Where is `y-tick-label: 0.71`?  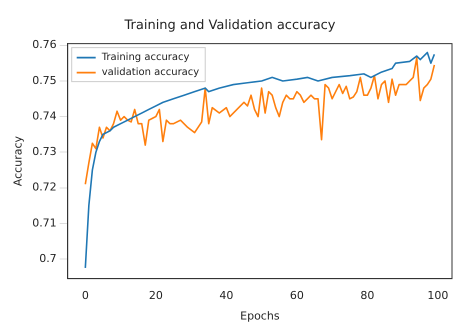 y-tick-label: 0.71 is located at coordinates (44, 223).